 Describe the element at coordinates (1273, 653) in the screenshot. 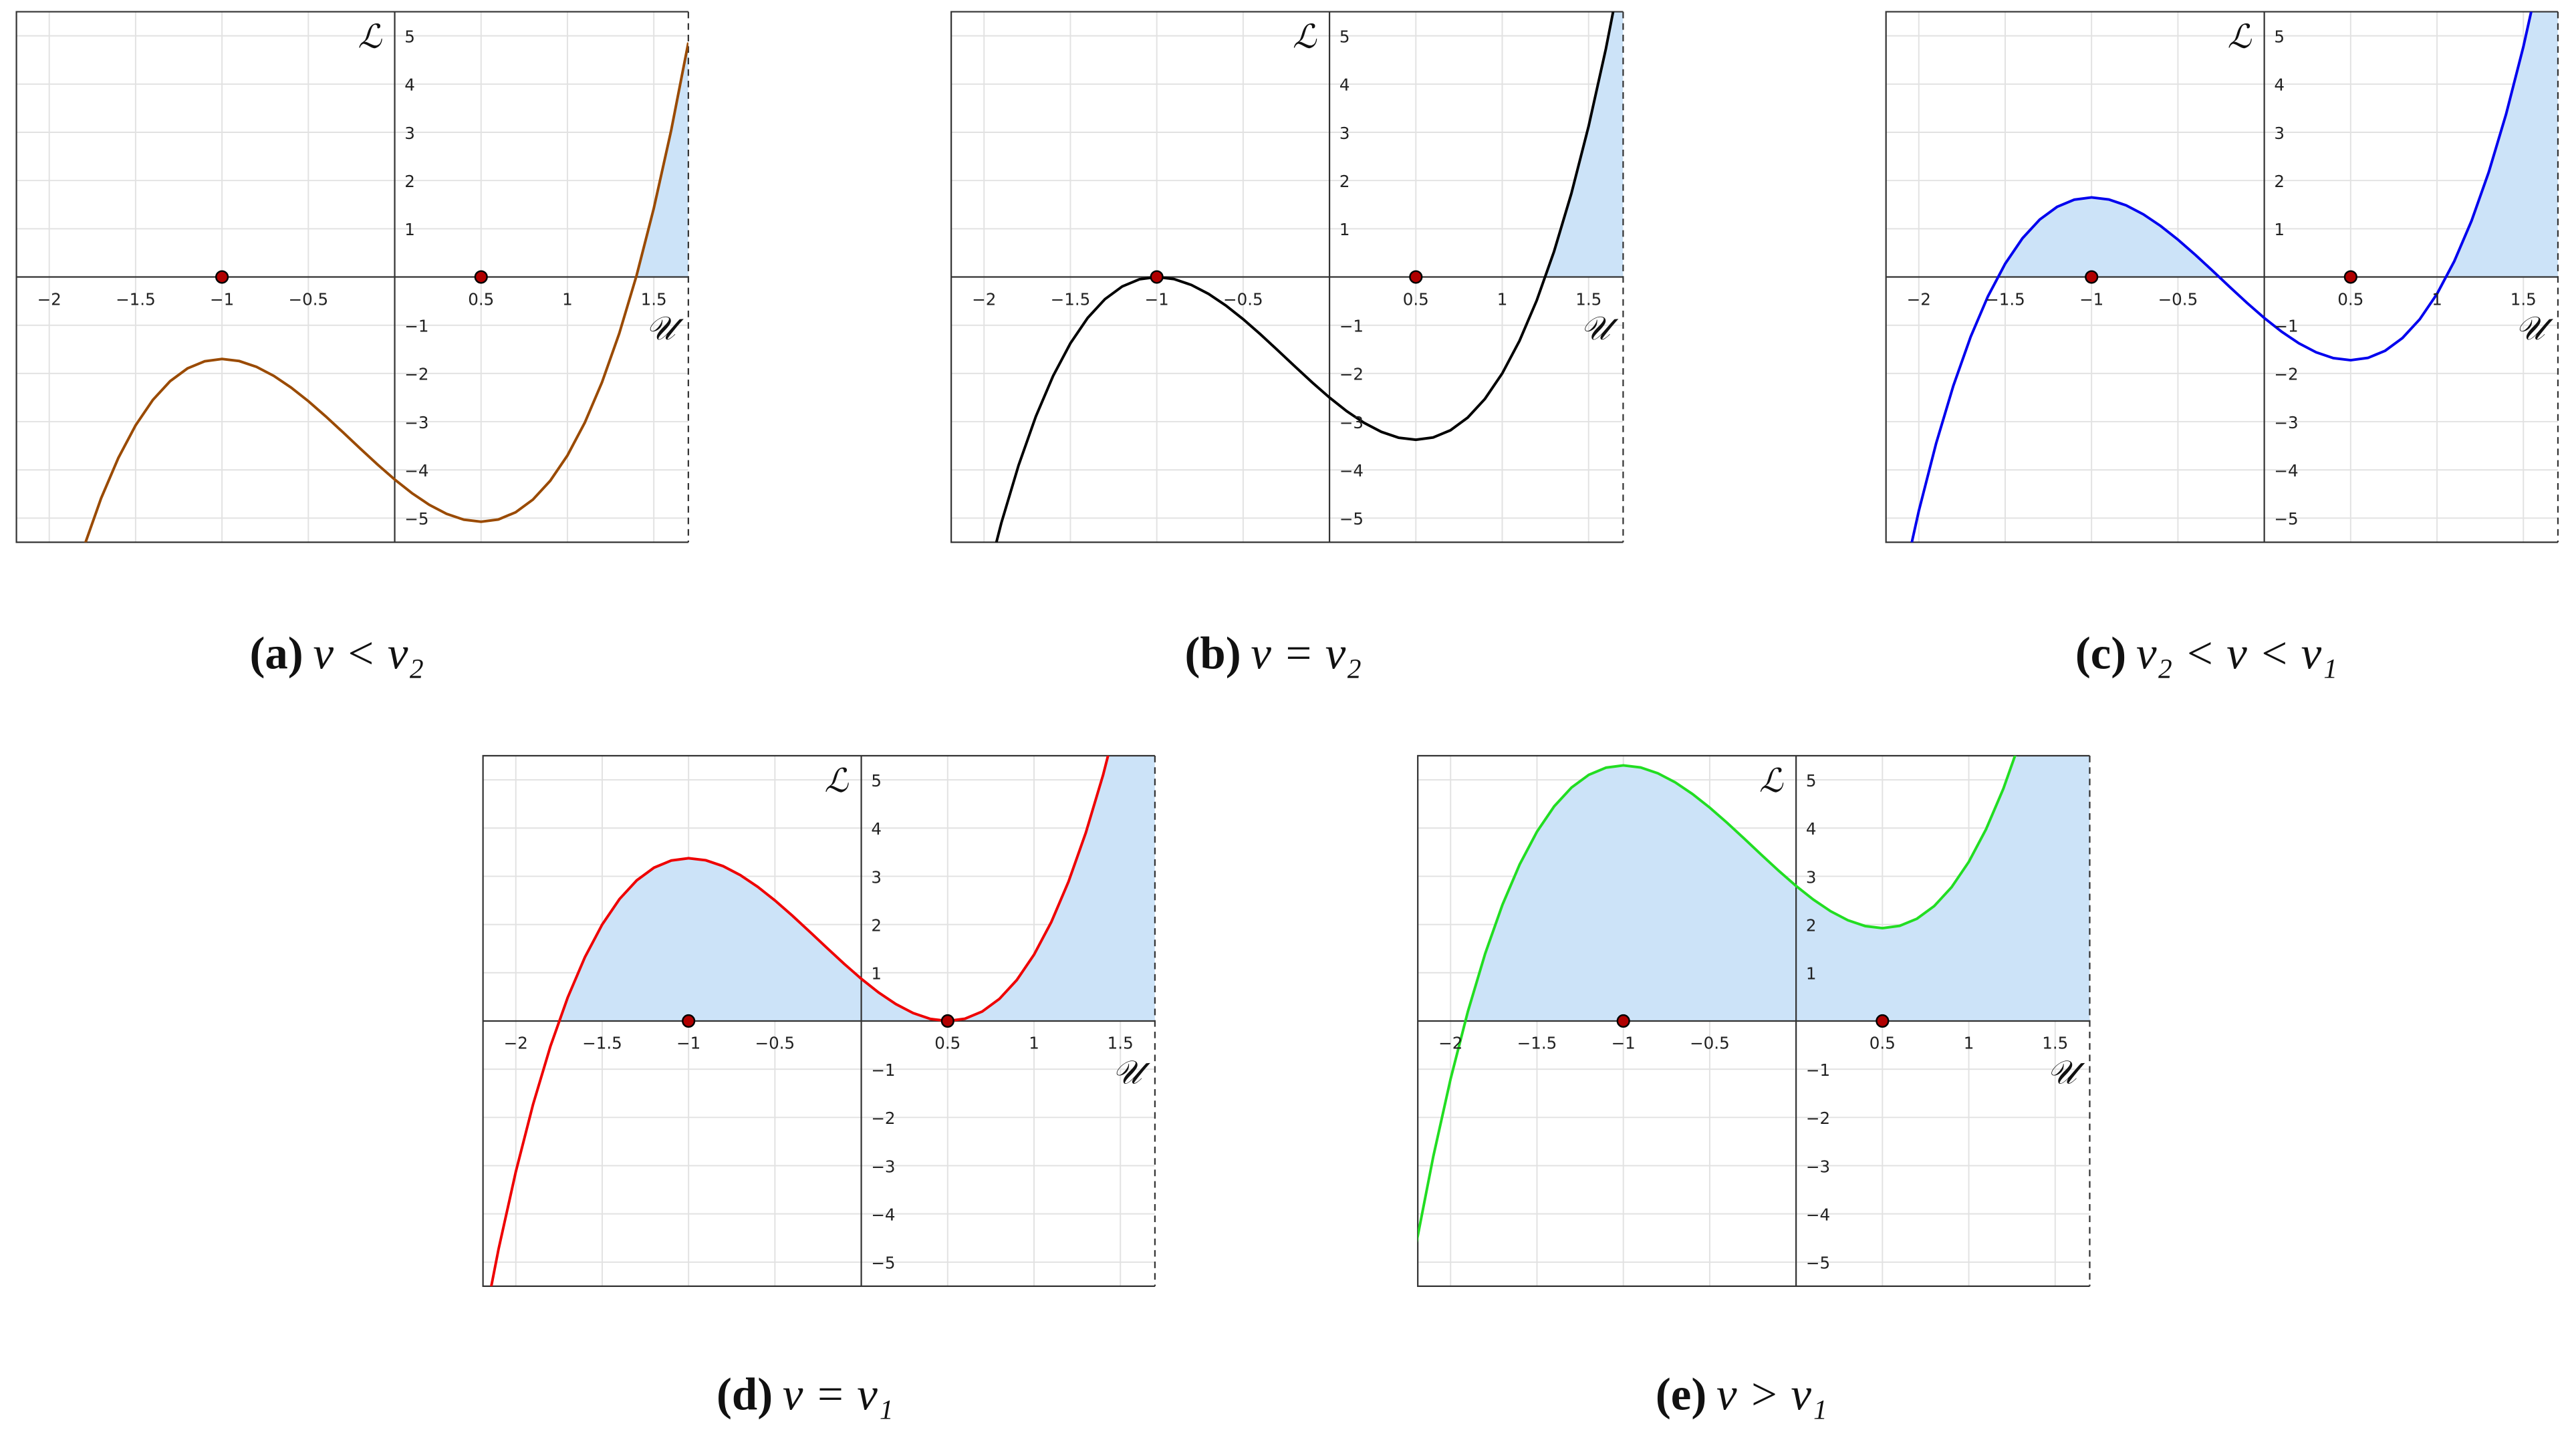

I see `caption: (b) v = v₂` at that location.